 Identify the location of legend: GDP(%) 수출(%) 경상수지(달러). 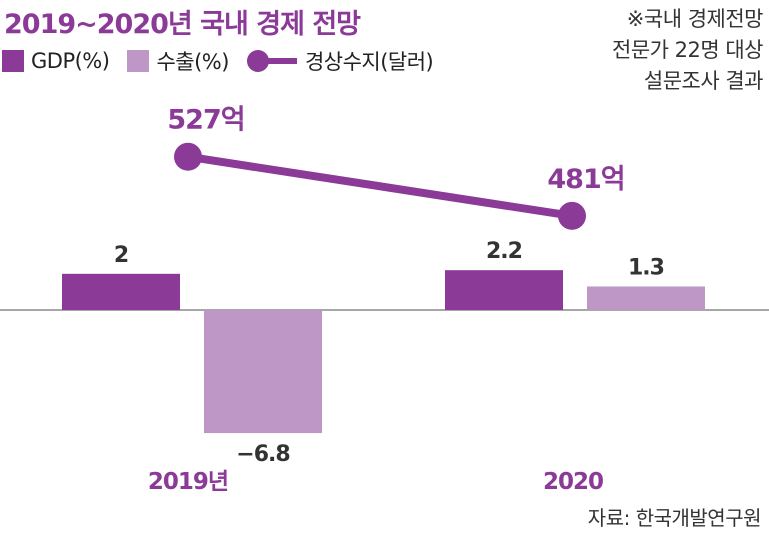
(226, 61).